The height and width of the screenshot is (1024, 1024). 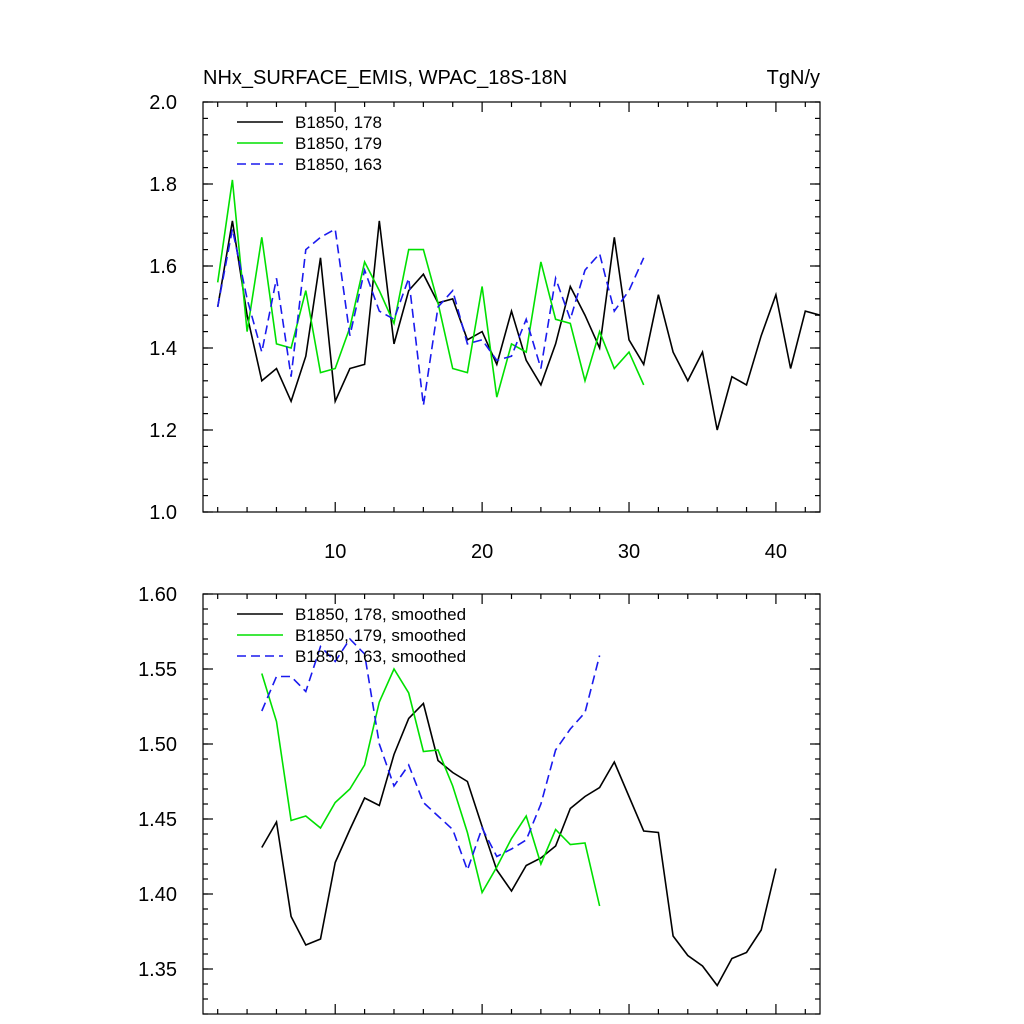 I want to click on x-tick-label: 40, so click(x=776, y=552).